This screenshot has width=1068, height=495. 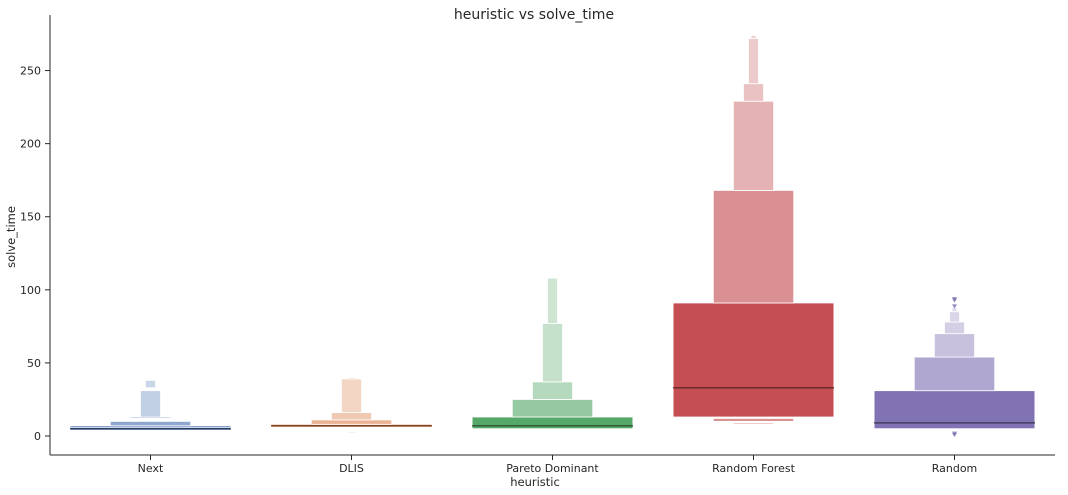 I want to click on x-tick-label: DLIS, so click(x=351, y=468).